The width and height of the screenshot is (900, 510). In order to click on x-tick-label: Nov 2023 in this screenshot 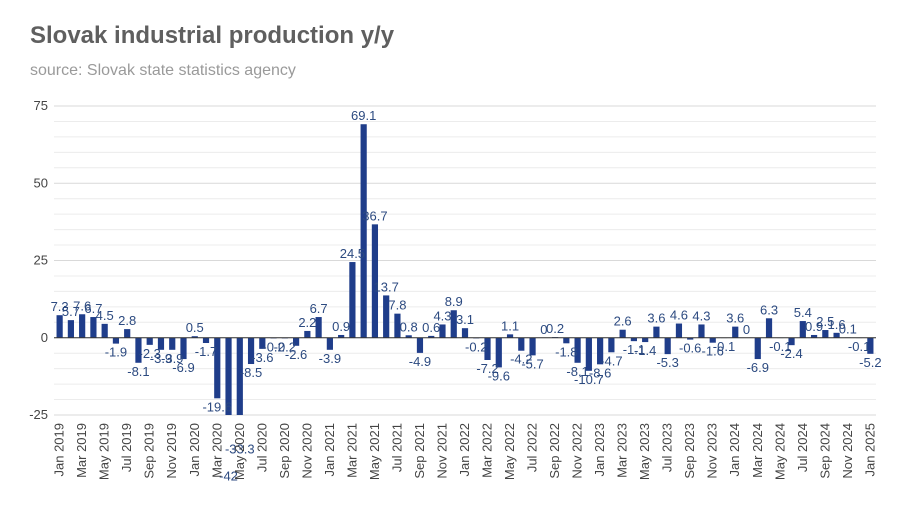, I will do `click(712, 451)`.